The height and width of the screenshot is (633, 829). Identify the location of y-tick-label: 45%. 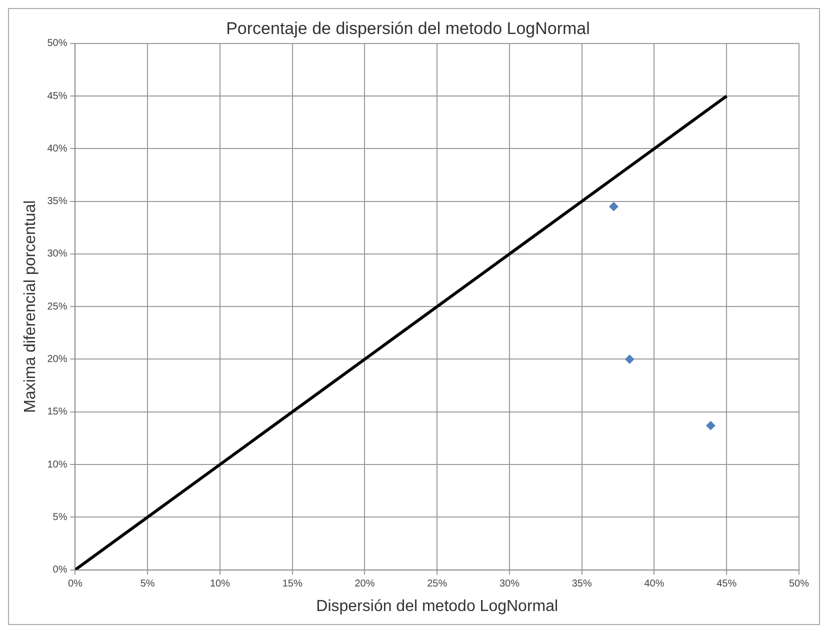
(57, 96).